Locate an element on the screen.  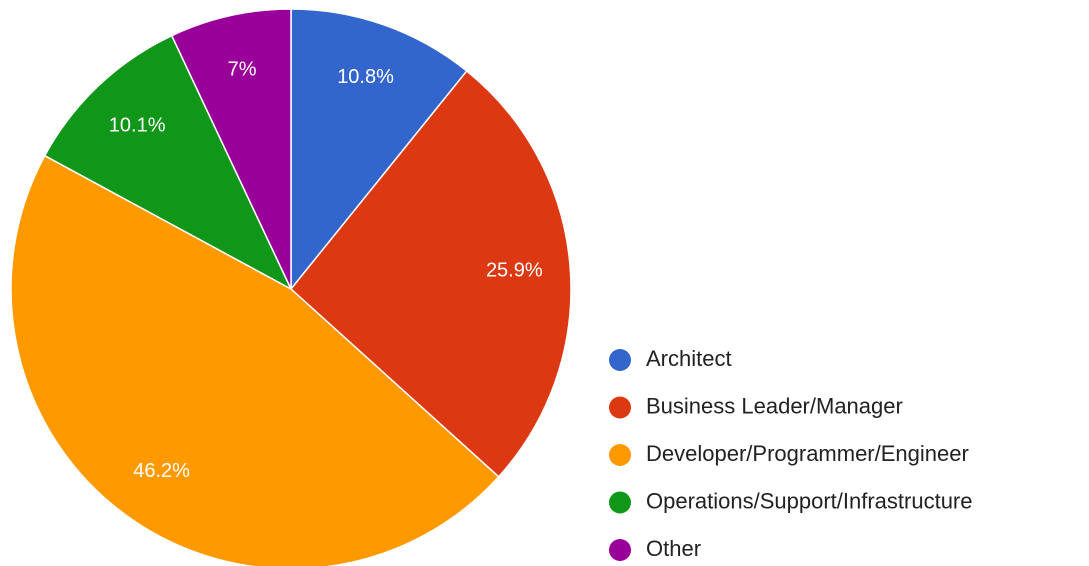
legend-label: Business Leader/Manager is located at coordinates (774, 405).